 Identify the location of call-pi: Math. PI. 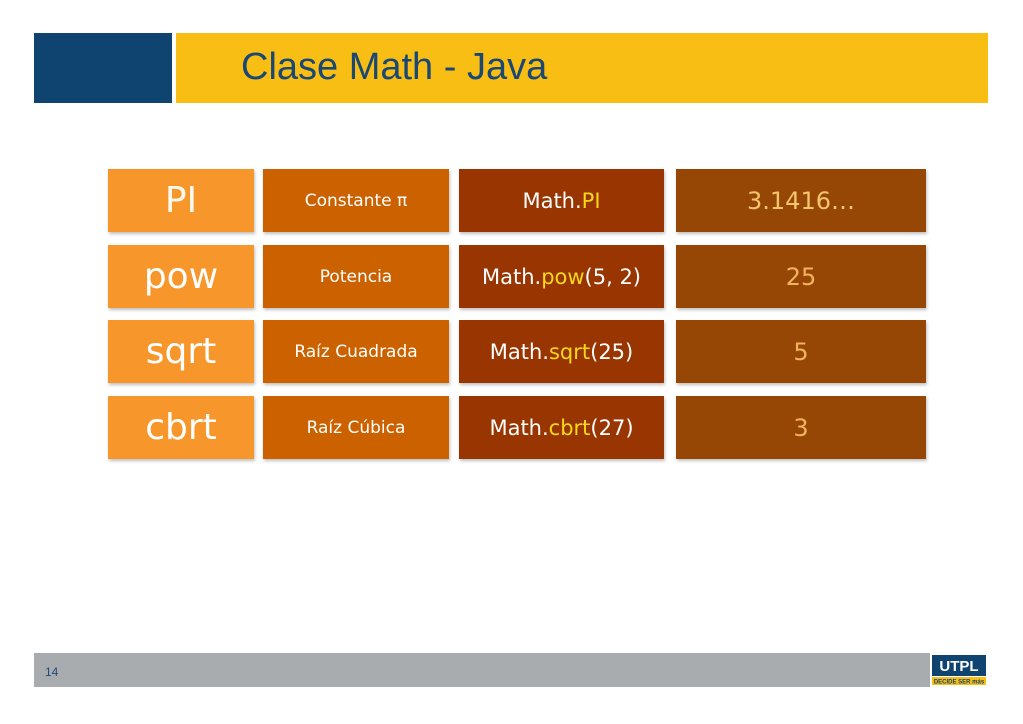
(561, 200).